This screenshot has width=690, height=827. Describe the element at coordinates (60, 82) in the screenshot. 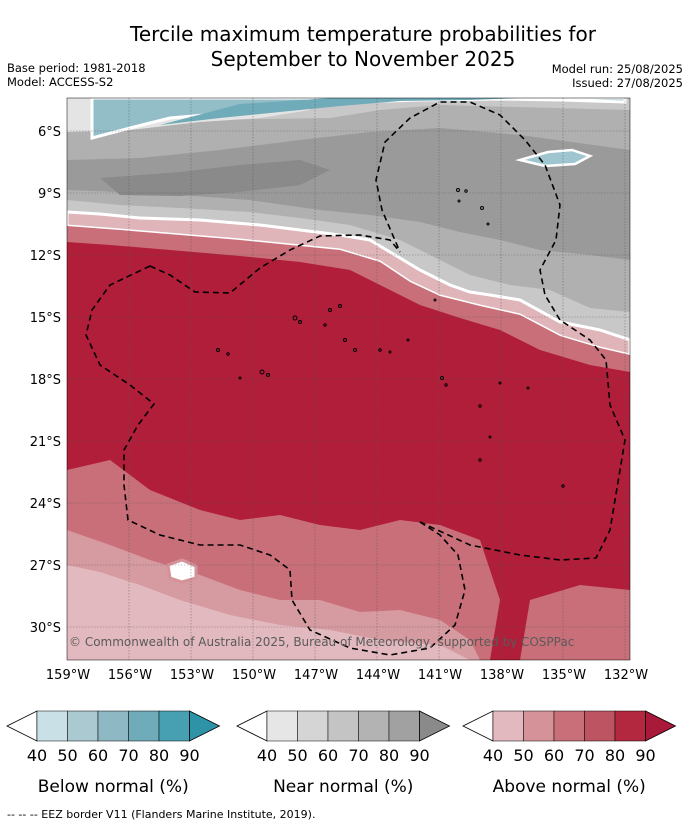

I see `model-name: Model: ACCESS-S2` at that location.